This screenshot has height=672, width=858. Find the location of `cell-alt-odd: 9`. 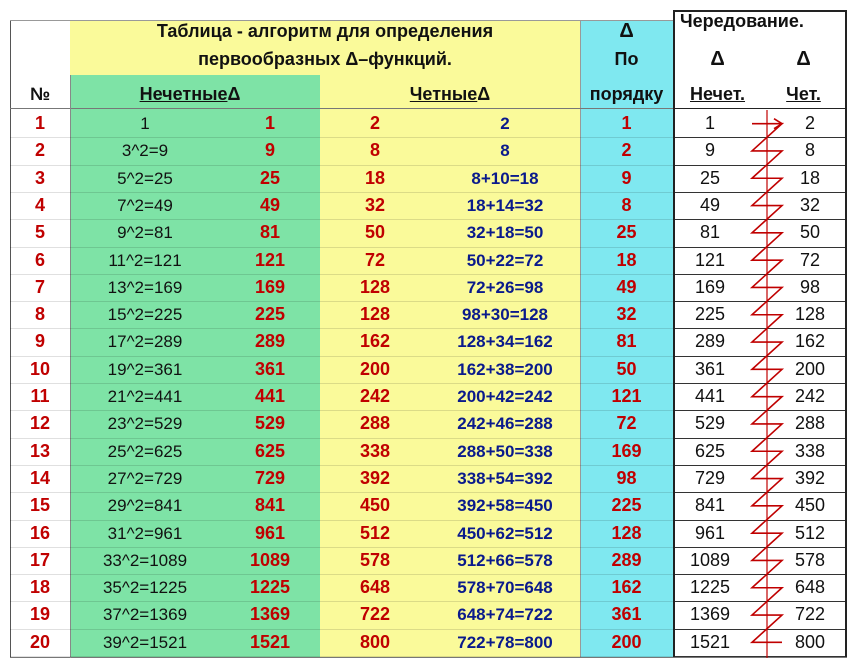

cell-alt-odd: 9 is located at coordinates (709, 150).